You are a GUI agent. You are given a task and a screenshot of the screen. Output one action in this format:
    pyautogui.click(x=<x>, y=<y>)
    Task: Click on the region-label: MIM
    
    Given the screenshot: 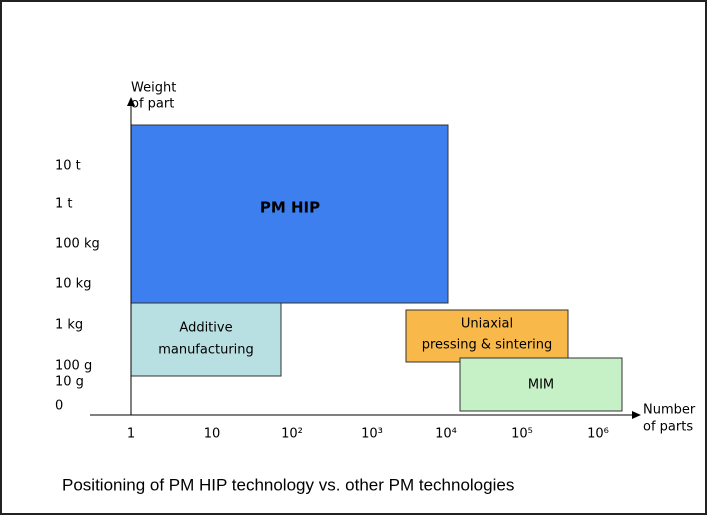 What is the action you would take?
    pyautogui.click(x=541, y=385)
    